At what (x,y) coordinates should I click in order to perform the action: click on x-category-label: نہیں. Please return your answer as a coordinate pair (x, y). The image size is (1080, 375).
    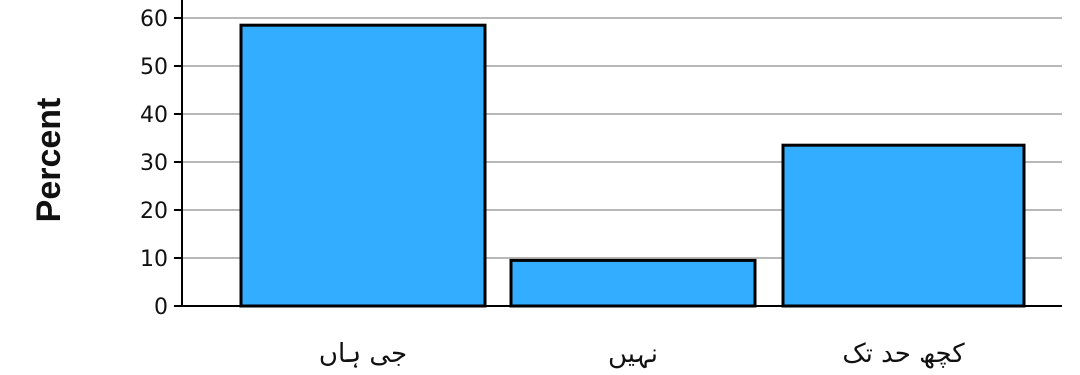
    Looking at the image, I should click on (633, 354).